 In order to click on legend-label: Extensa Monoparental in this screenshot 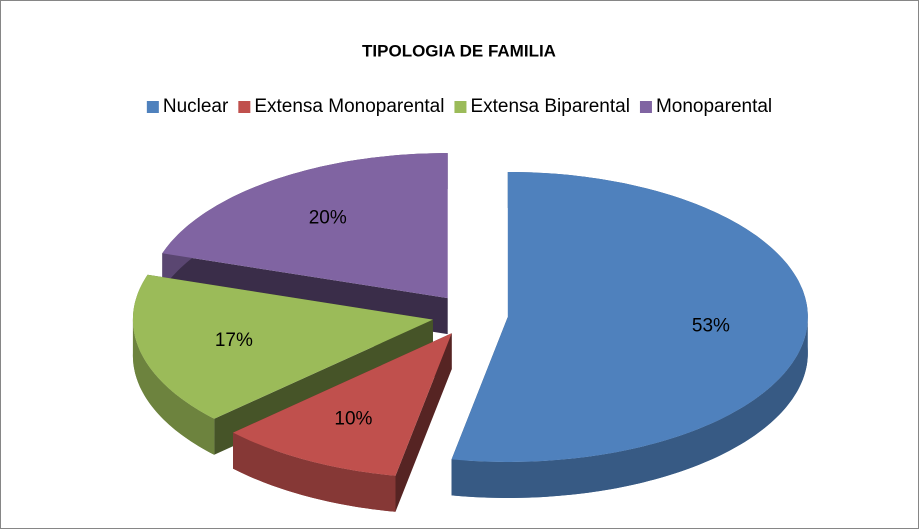, I will do `click(349, 106)`.